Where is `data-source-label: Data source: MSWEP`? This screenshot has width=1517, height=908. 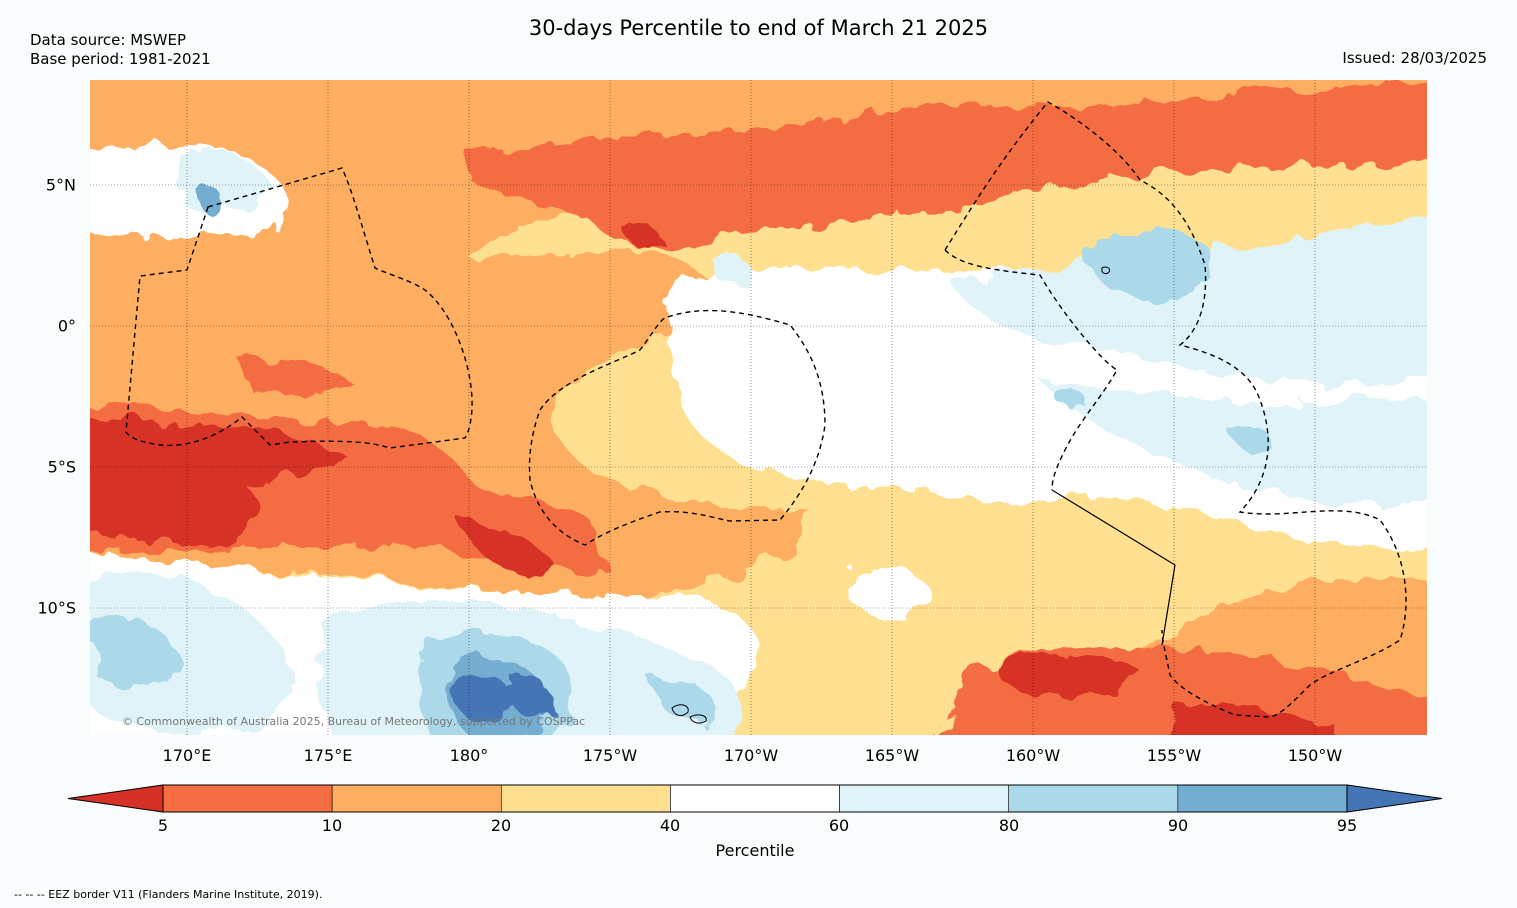 data-source-label: Data source: MSWEP is located at coordinates (108, 40).